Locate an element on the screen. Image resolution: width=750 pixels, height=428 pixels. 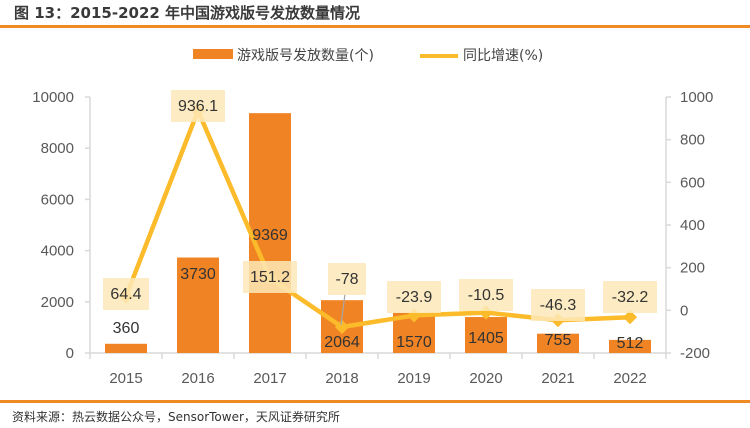
line-data-label: -46.3 is located at coordinates (558, 305).